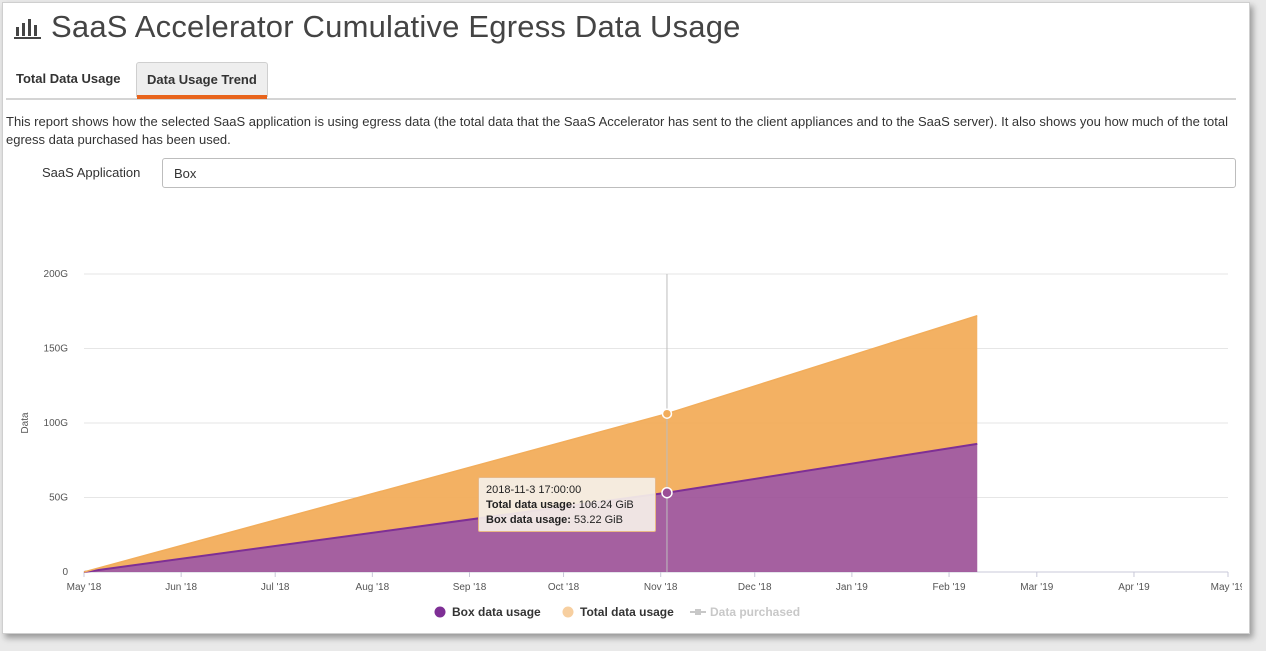 The width and height of the screenshot is (1266, 651). I want to click on x-tick-label: Feb '19, so click(949, 587).